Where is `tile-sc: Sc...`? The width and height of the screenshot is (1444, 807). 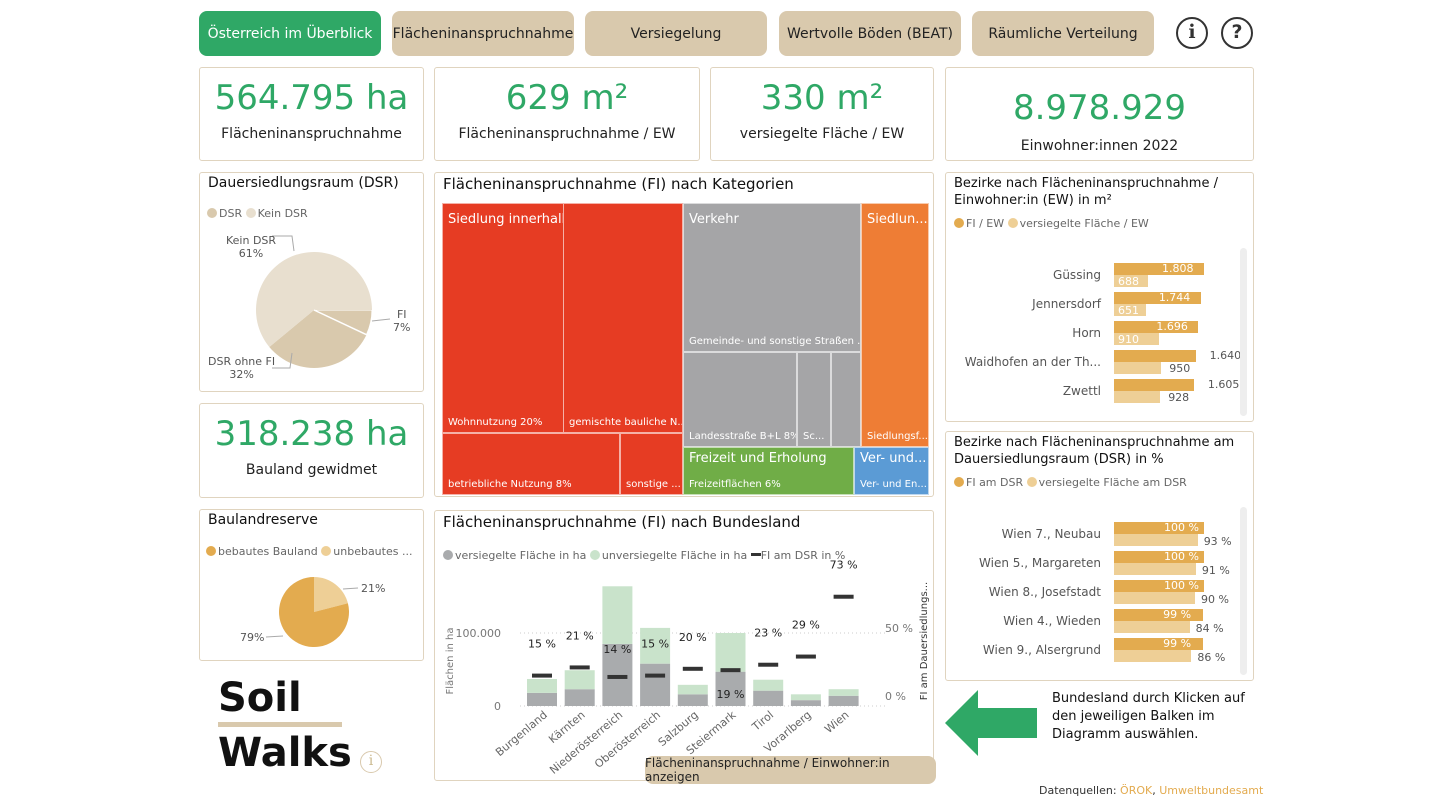 tile-sc: Sc... is located at coordinates (814, 399).